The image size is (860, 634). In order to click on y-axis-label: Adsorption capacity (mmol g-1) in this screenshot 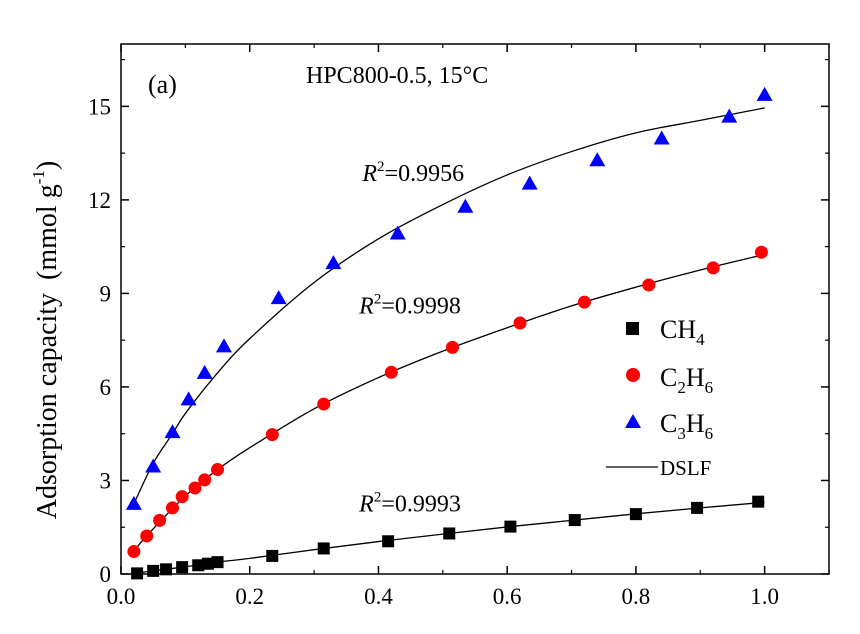, I will do `click(46, 340)`.